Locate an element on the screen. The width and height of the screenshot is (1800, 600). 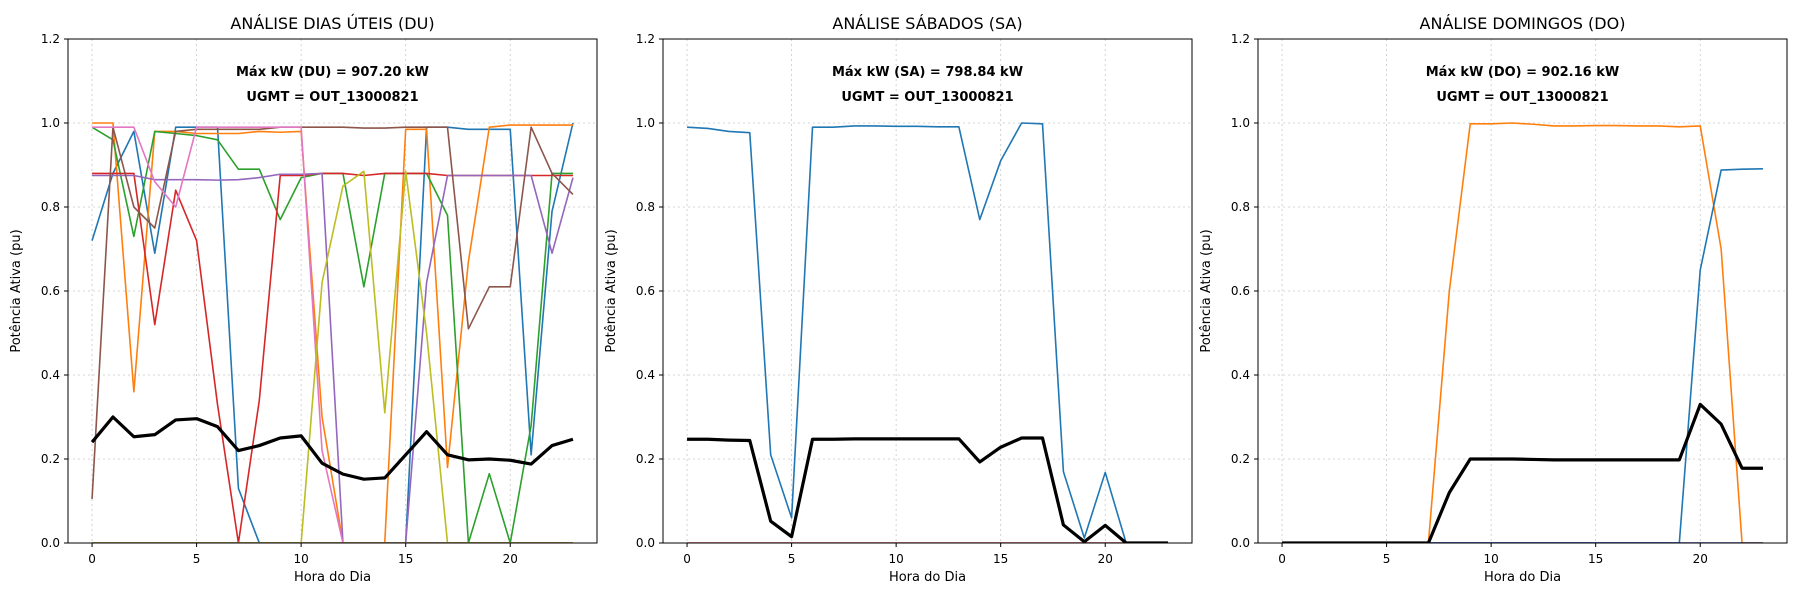
chart-title: ANÁLISE SÁBADOS (SA) is located at coordinates (927, 23).